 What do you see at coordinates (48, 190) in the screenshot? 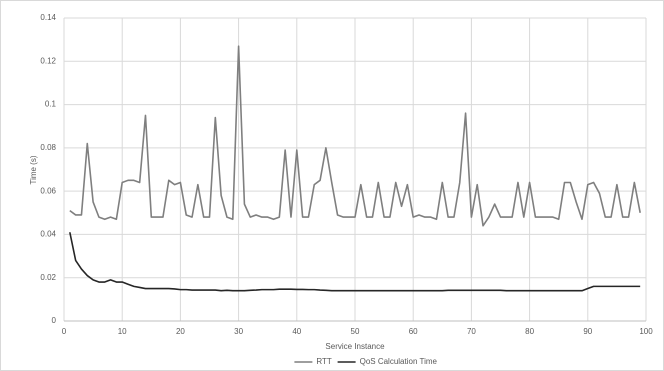
I see `y-tick-label: 0.06` at bounding box center [48, 190].